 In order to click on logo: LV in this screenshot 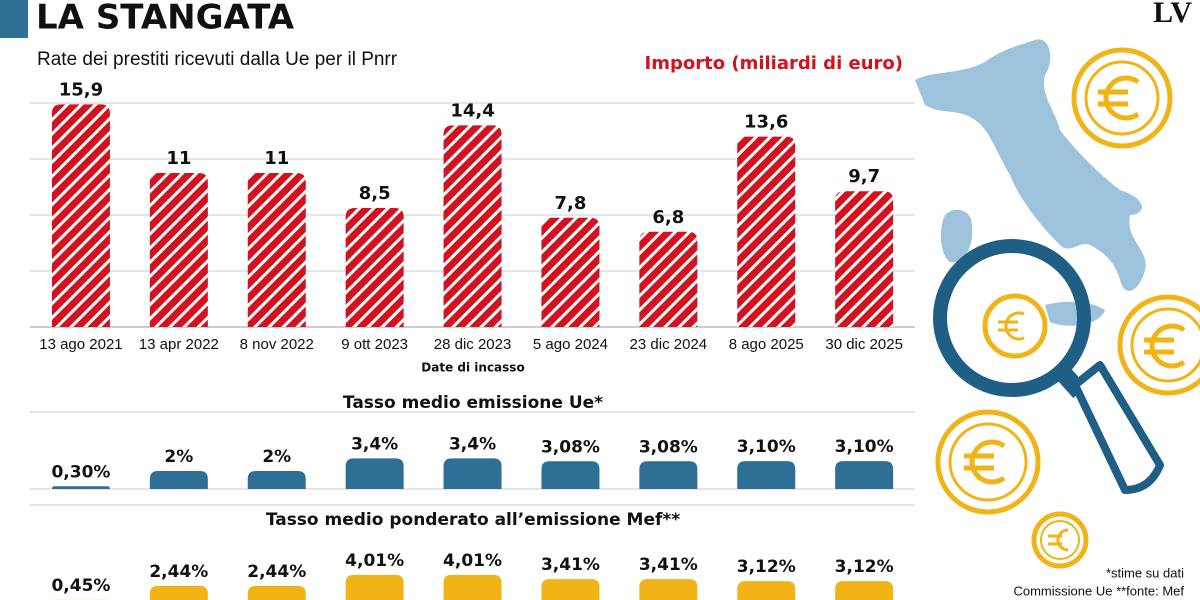, I will do `click(1172, 14)`.